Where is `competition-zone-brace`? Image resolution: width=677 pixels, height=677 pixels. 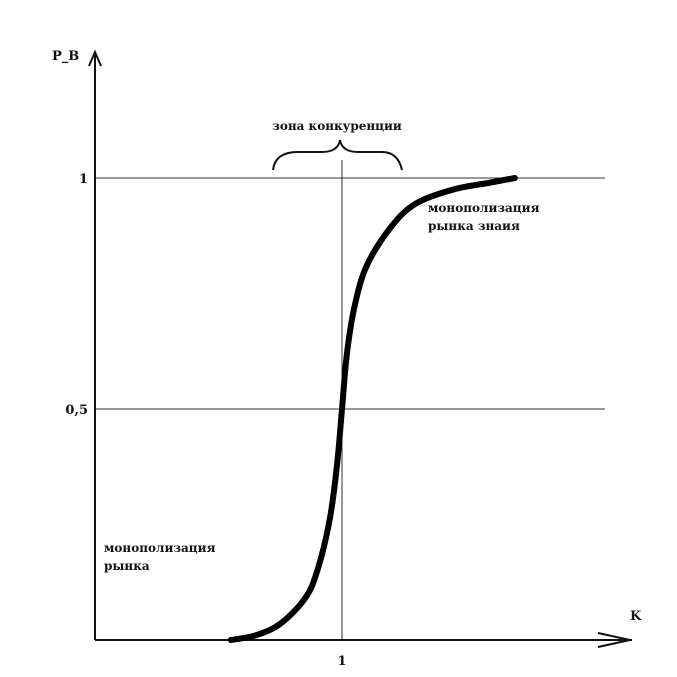
competition-zone-brace is located at coordinates (337, 155).